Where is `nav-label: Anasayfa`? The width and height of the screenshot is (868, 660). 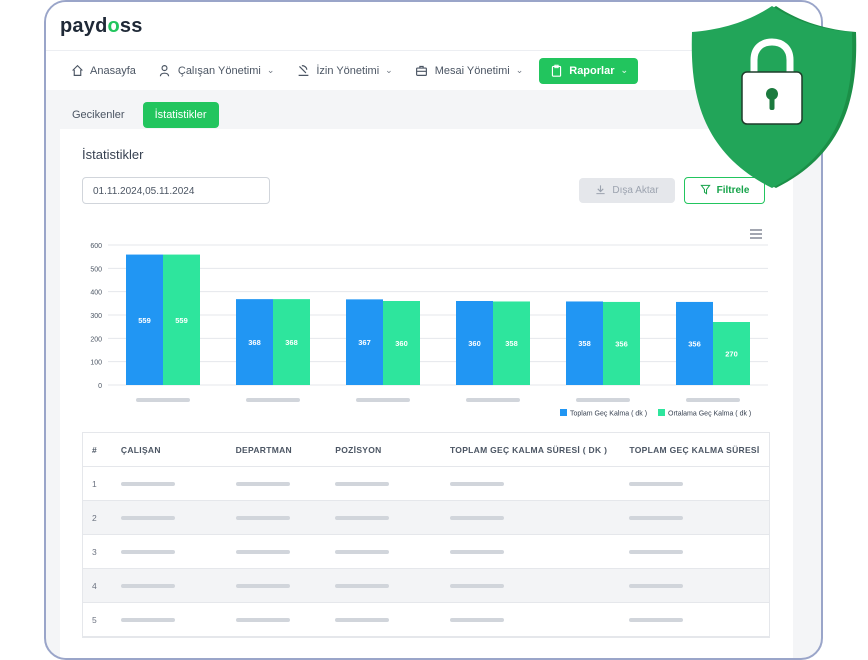
nav-label: Anasayfa is located at coordinates (113, 70).